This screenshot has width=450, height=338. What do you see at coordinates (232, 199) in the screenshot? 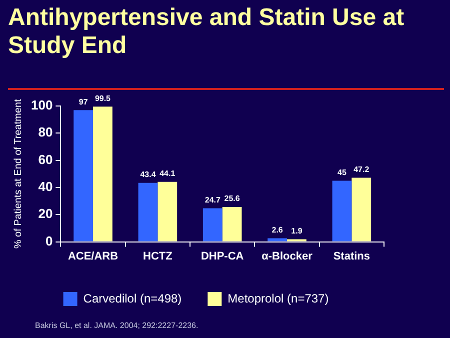
I see `data-label: 25.6` at bounding box center [232, 199].